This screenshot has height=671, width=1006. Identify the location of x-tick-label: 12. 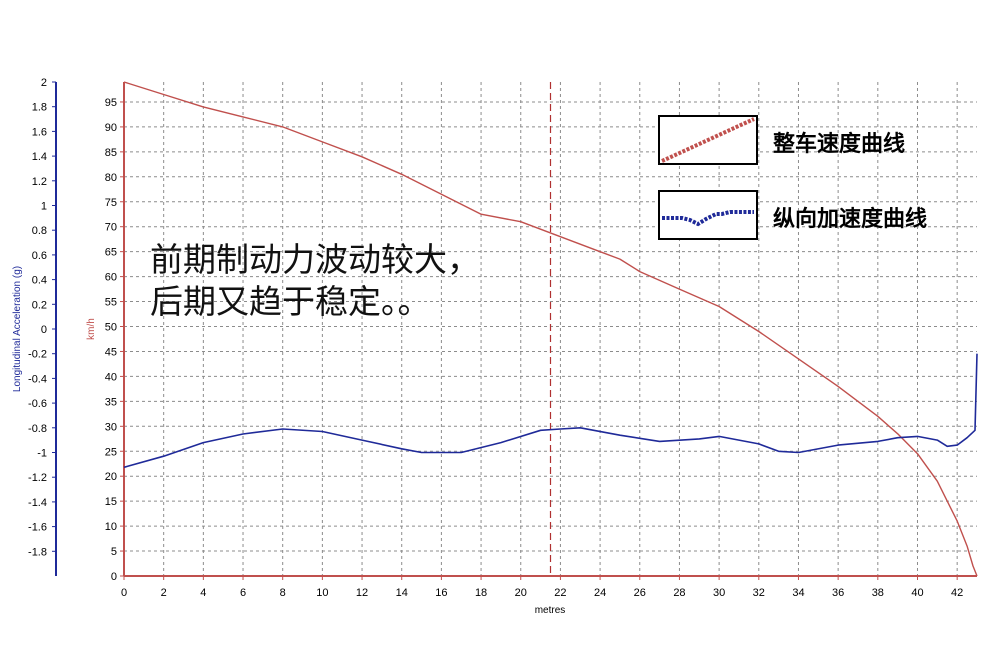
(362, 593).